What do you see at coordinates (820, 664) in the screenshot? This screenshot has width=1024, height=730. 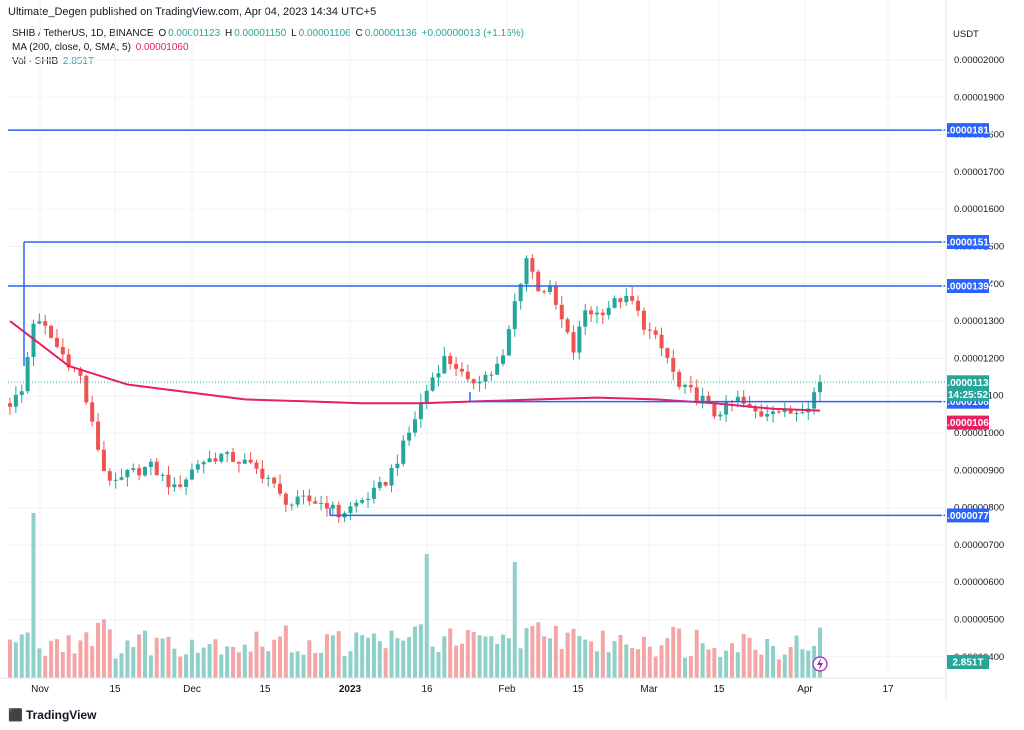 I see `flash-icon` at bounding box center [820, 664].